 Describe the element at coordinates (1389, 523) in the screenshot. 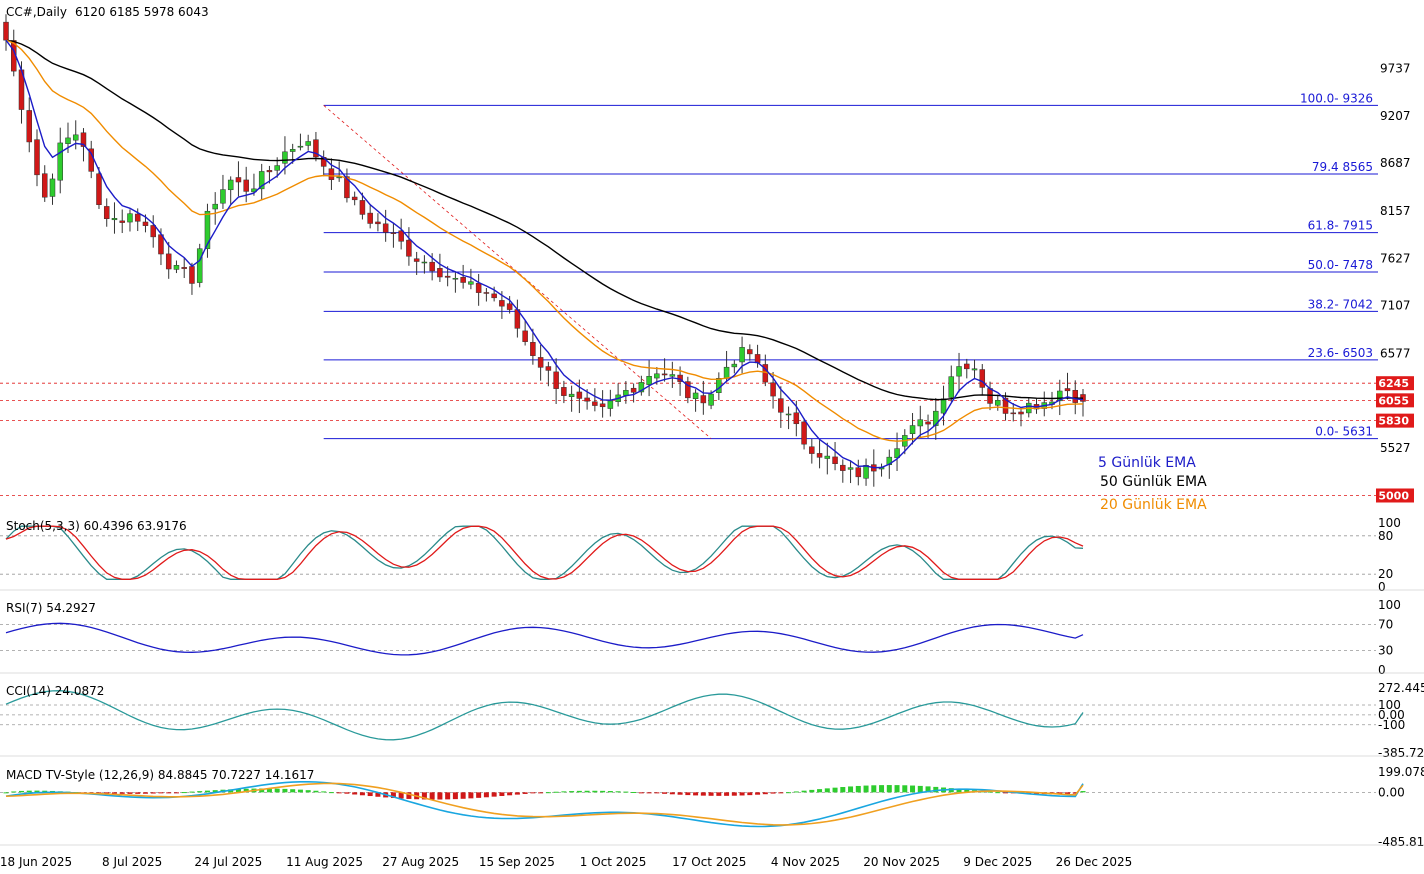

I see `panel-tick-label: 100` at that location.